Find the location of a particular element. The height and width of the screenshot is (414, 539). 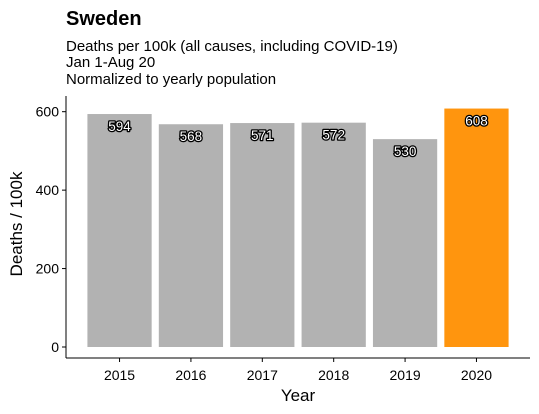

chart-subtitle-line-2: Jan 1-Aug 20 is located at coordinates (110, 62).